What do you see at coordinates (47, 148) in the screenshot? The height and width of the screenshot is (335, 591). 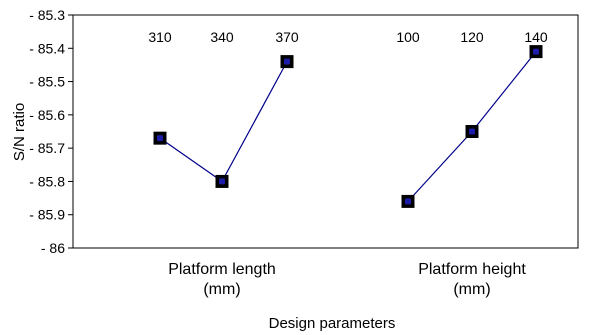 I see `y-tick-label: - 85.7` at bounding box center [47, 148].